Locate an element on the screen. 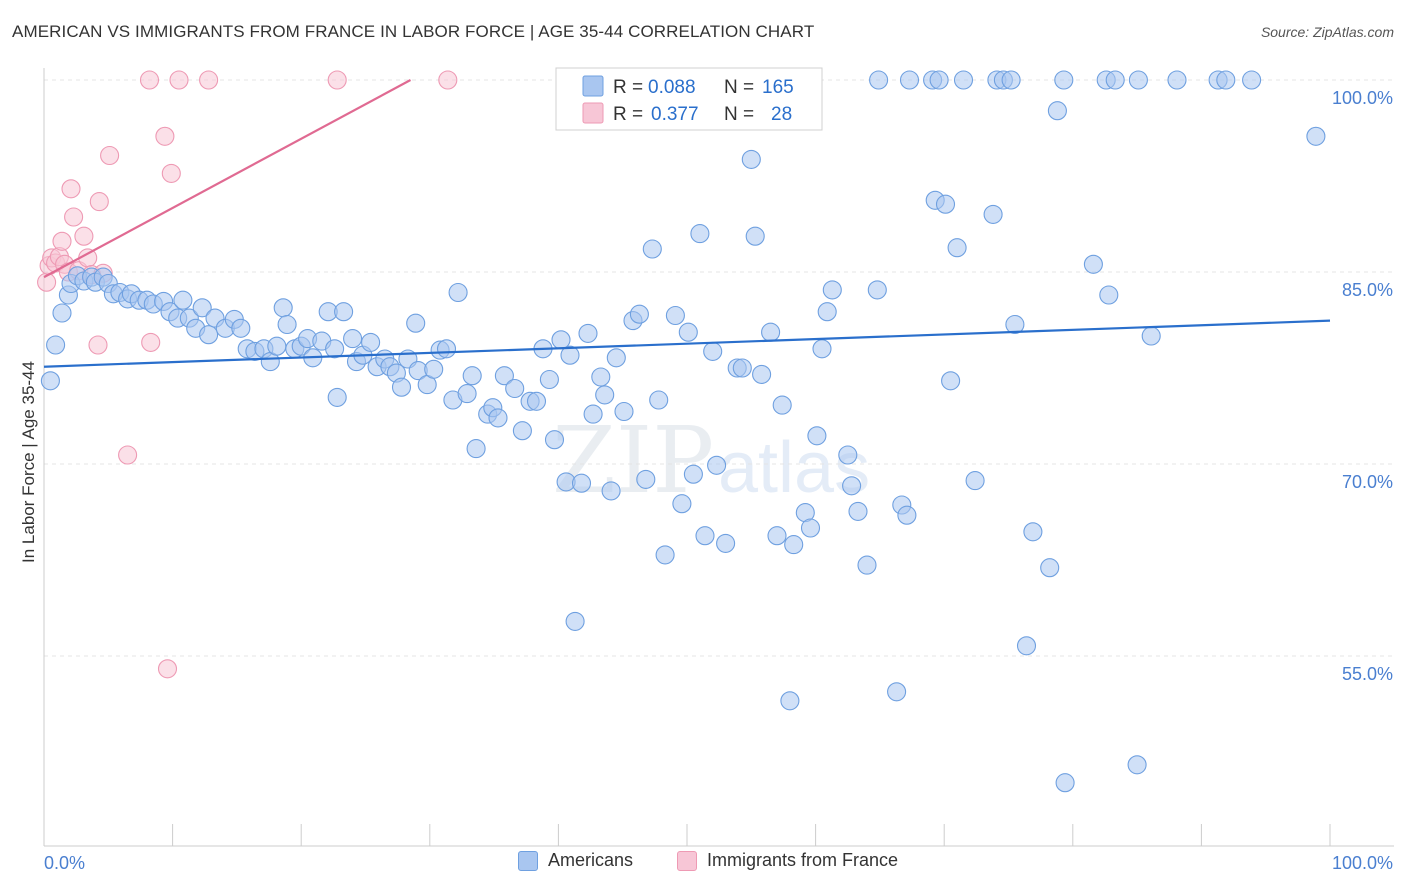  stats-r-label-americans: R = is located at coordinates (628, 87).